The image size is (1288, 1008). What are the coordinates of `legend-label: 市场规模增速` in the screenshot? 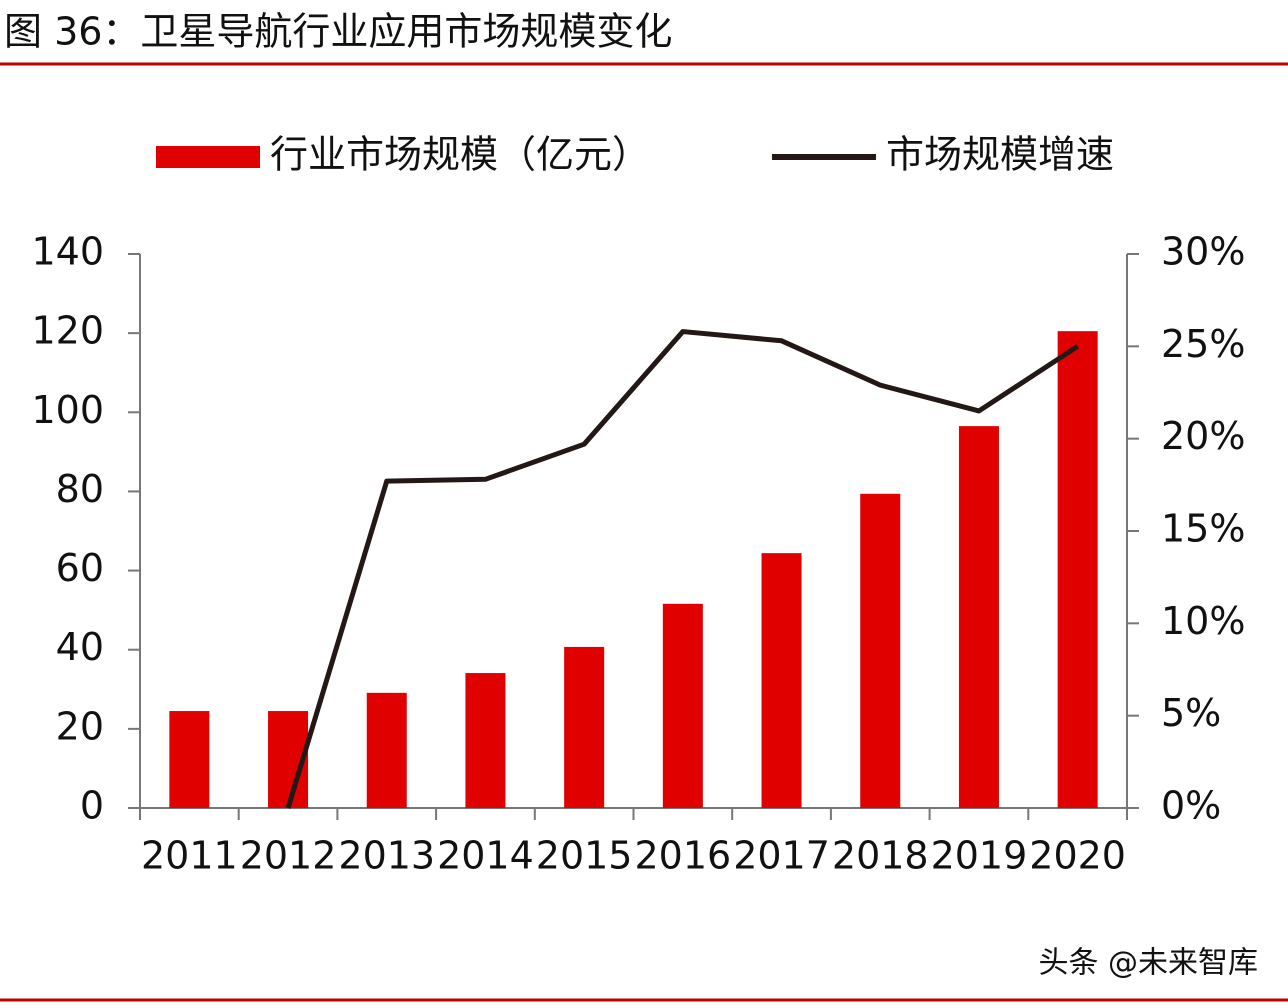 It's located at (1000, 155).